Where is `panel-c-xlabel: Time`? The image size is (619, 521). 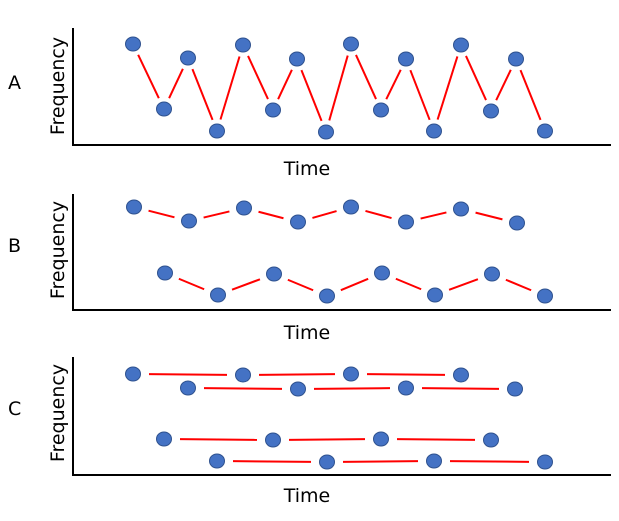
panel-c-xlabel: Time is located at coordinates (307, 496).